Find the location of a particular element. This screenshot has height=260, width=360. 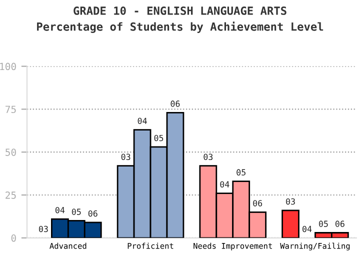

series-label: 03 is located at coordinates (290, 201).